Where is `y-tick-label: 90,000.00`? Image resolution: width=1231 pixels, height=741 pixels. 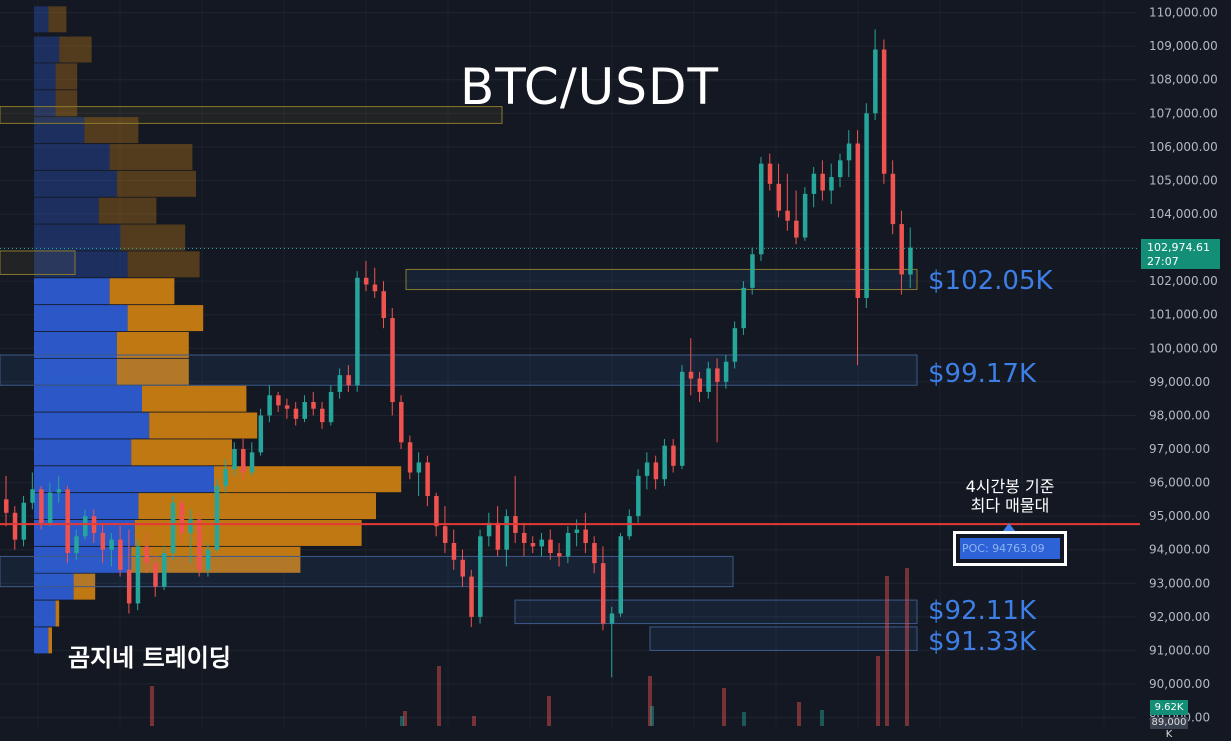
y-tick-label: 90,000.00 is located at coordinates (1179, 684).